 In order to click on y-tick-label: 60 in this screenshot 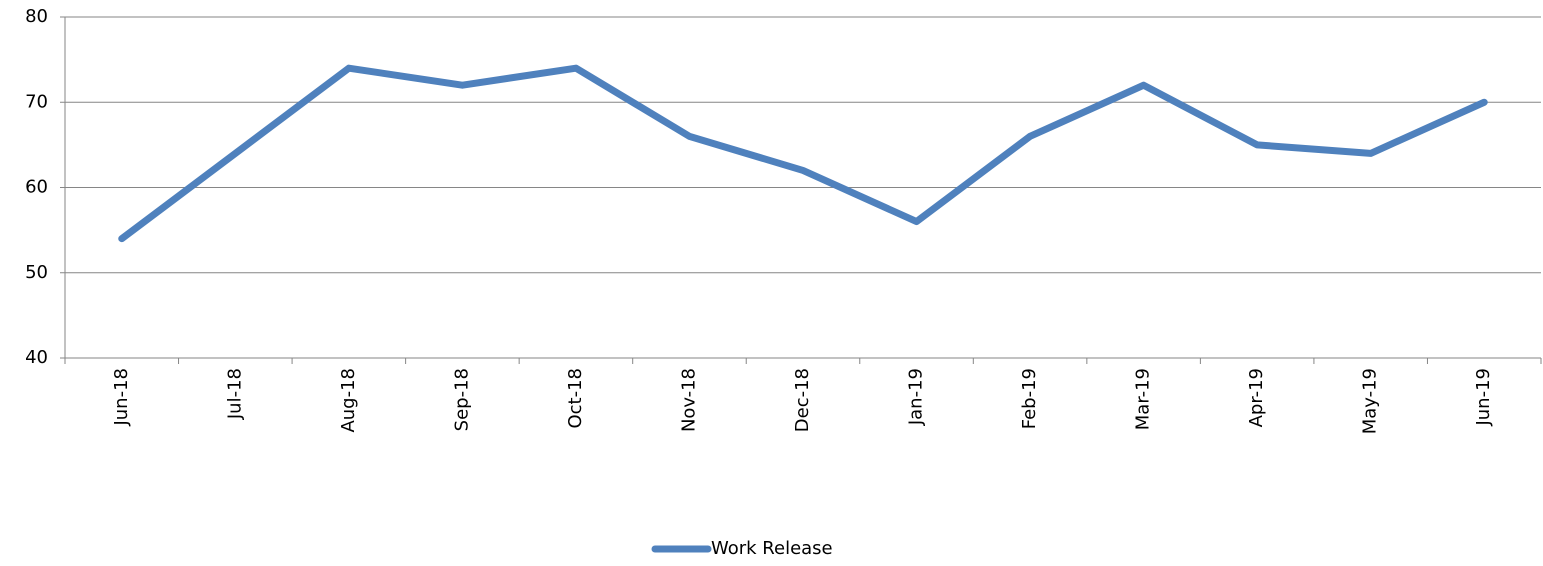, I will do `click(36, 187)`.